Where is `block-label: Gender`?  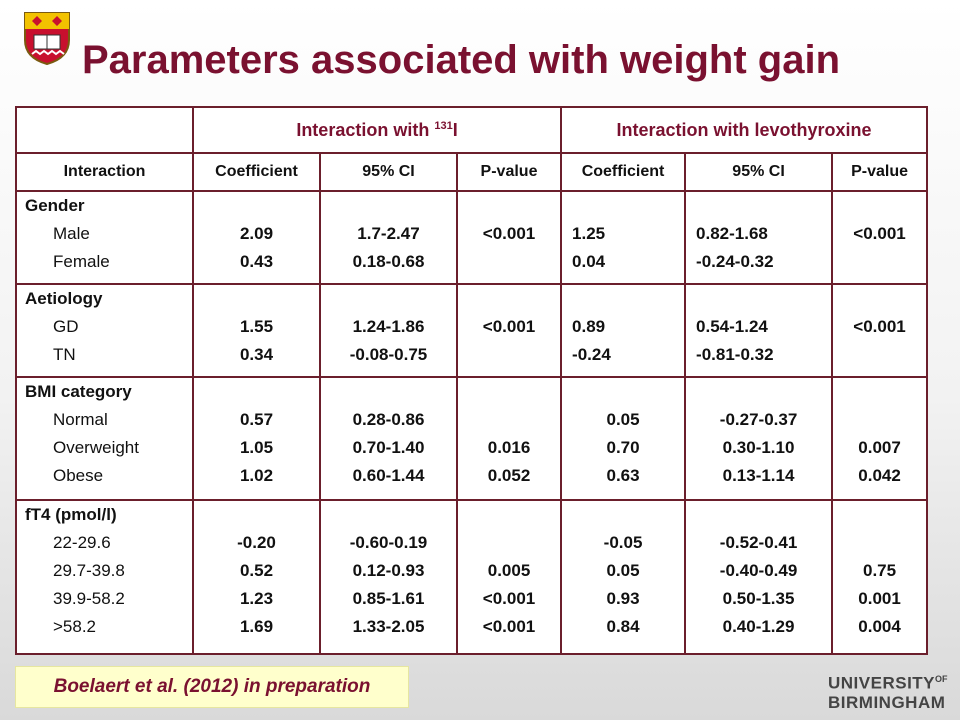
block-label: Gender is located at coordinates (55, 205).